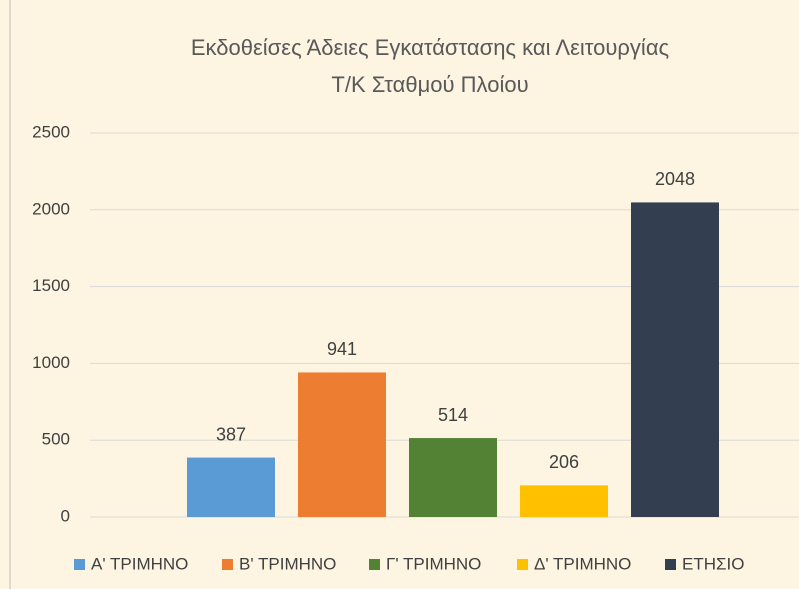 Image resolution: width=799 pixels, height=589 pixels. Describe the element at coordinates (51, 131) in the screenshot. I see `y-tick-label: 2500` at that location.